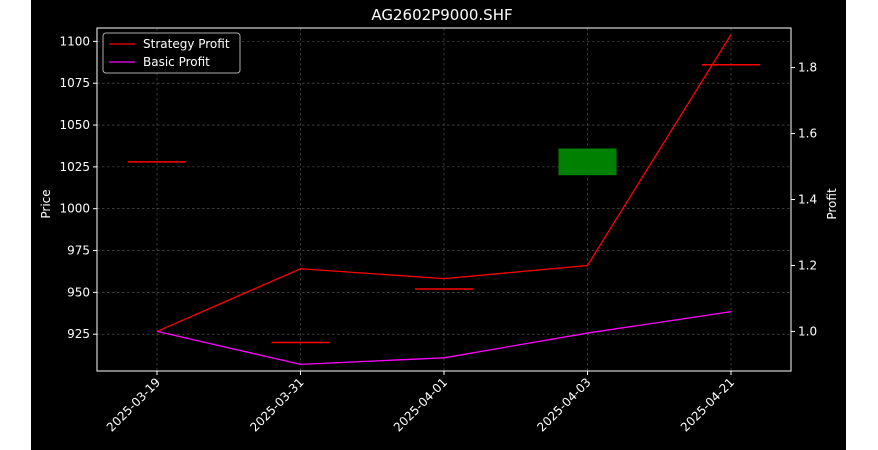 The width and height of the screenshot is (878, 450). Describe the element at coordinates (832, 204) in the screenshot. I see `y2-axis-label: Profit` at that location.